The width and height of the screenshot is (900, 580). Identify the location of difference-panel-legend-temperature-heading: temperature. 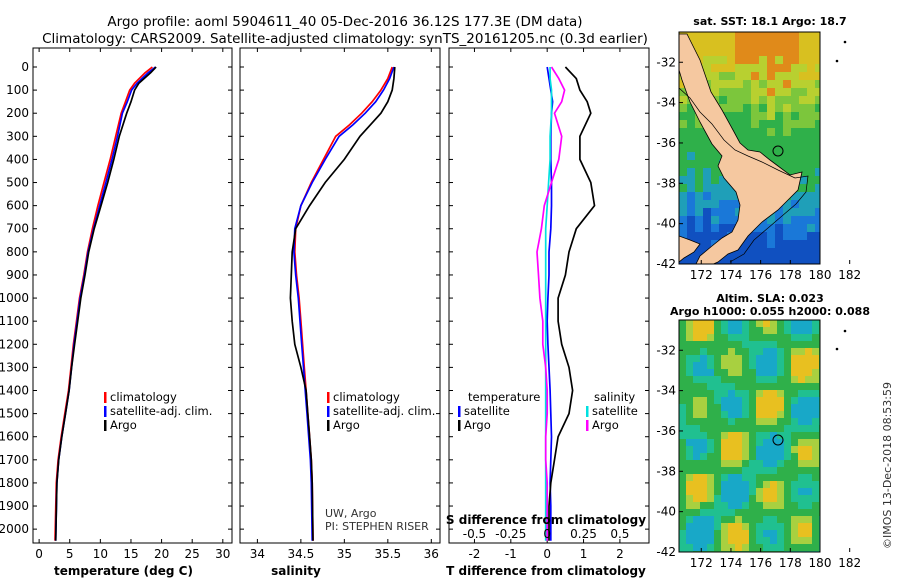
(504, 397).